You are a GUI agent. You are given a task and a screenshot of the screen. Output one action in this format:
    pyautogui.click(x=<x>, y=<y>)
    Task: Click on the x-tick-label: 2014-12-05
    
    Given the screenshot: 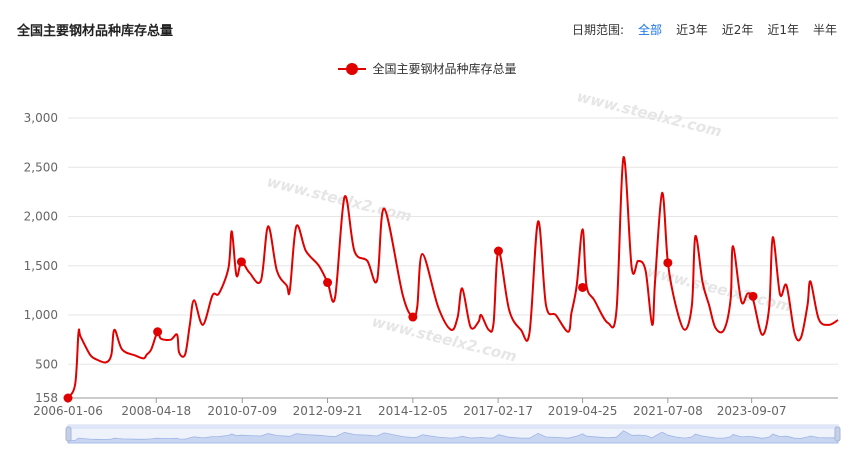 What is the action you would take?
    pyautogui.click(x=413, y=411)
    